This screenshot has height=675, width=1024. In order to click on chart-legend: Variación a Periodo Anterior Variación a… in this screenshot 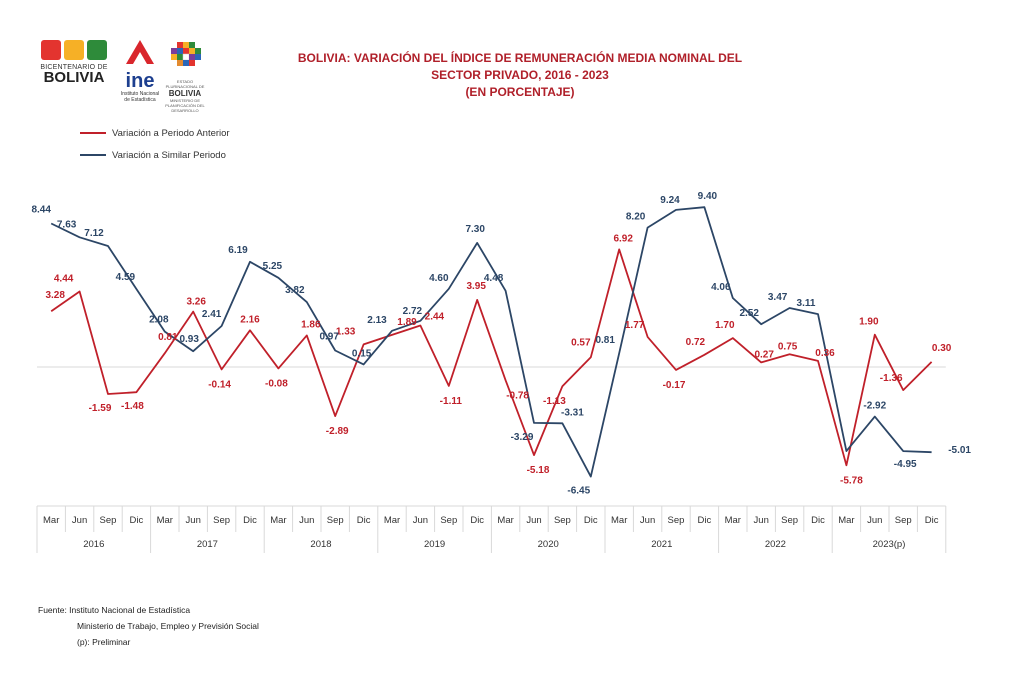, I will do `click(155, 144)`.